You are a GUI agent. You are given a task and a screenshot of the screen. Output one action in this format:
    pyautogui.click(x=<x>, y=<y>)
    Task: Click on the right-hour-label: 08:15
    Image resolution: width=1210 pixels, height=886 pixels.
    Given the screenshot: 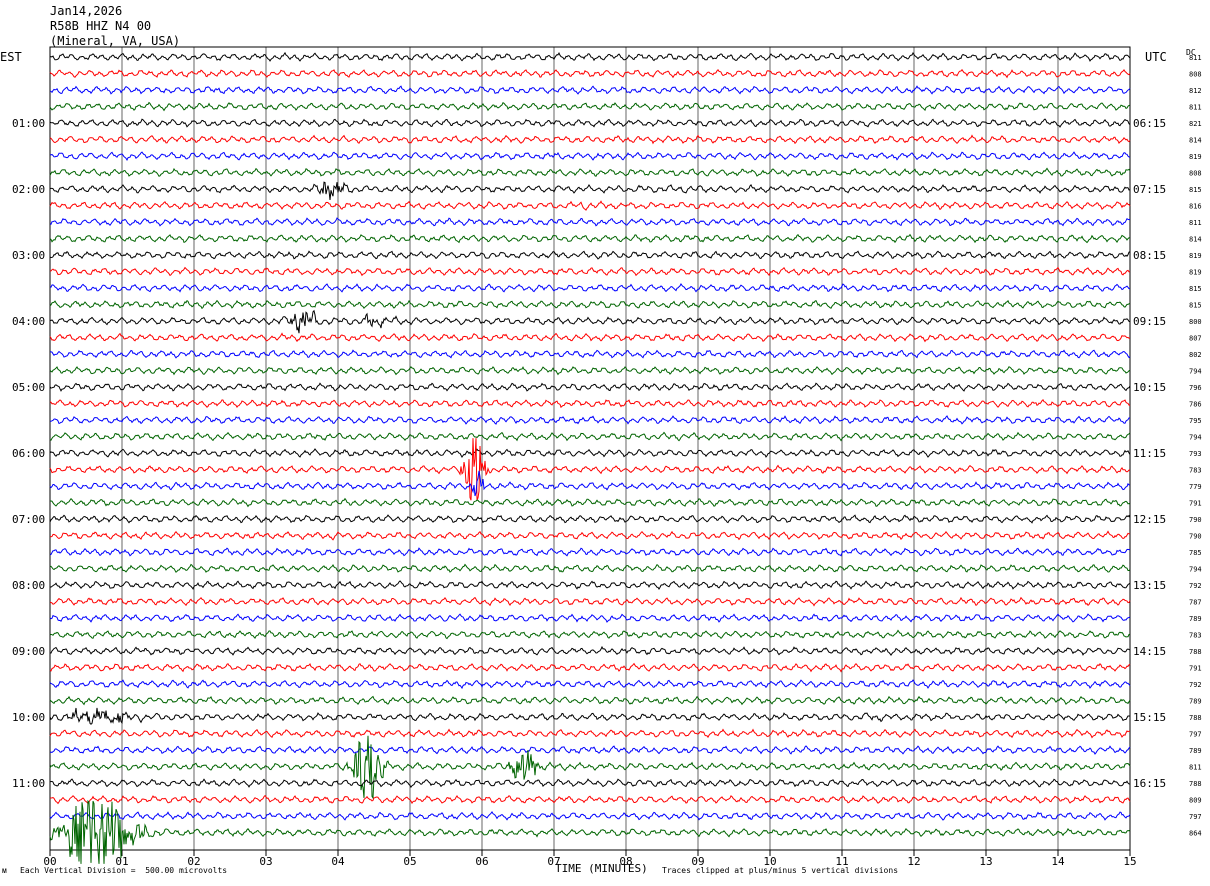 What is the action you would take?
    pyautogui.click(x=1149, y=255)
    